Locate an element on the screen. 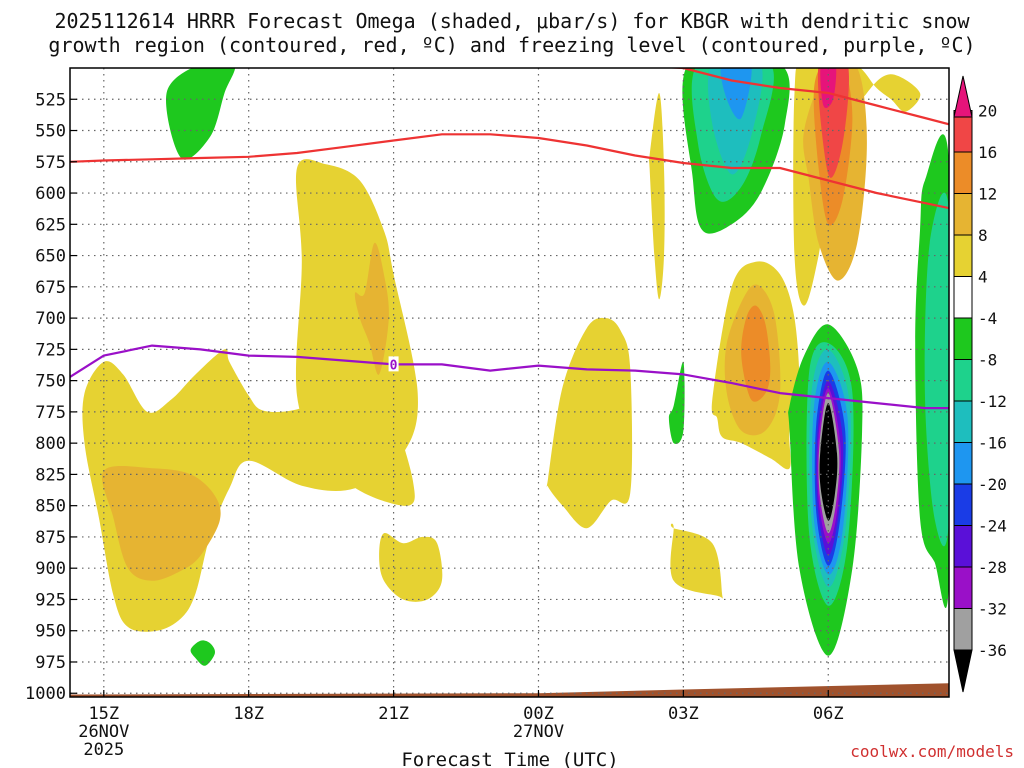 Image resolution: width=1024 pixels, height=768 pixels. x-tick-label-03Z: 03Z is located at coordinates (683, 714).